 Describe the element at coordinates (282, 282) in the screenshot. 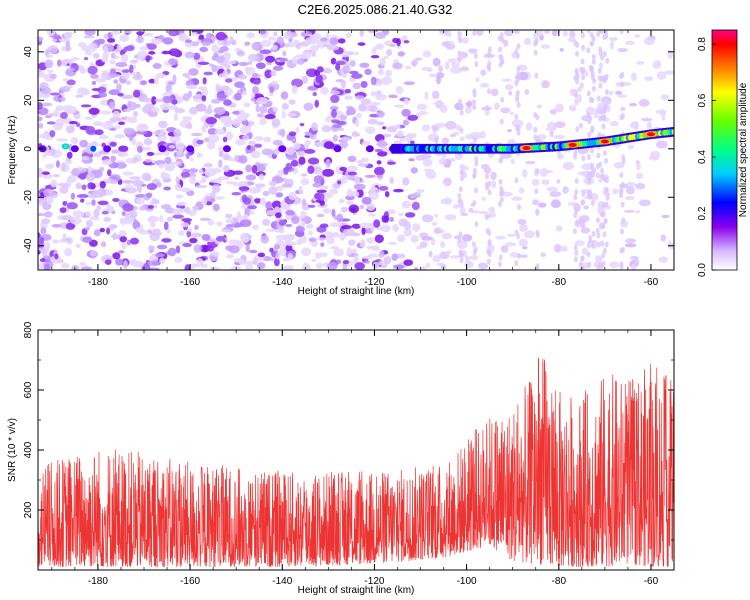

I see `x-tick-label: -140` at that location.